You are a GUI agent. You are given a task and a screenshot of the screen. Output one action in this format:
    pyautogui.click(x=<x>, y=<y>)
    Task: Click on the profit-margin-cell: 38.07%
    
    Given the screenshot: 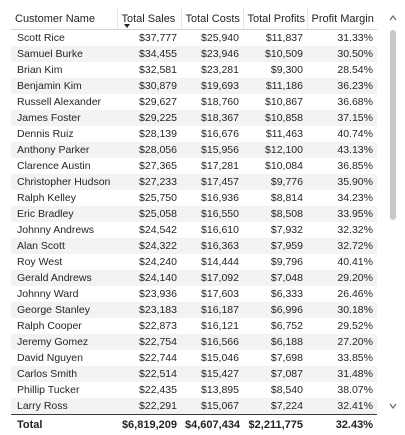 What is the action you would take?
    pyautogui.click(x=342, y=390)
    